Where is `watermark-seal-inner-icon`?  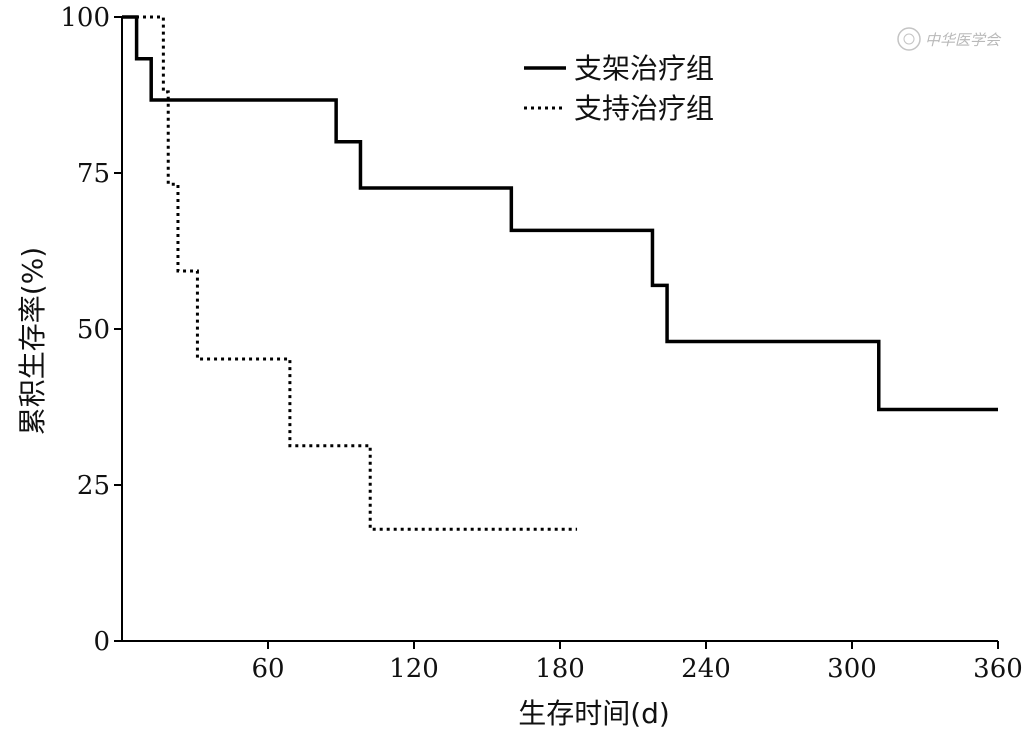
watermark-seal-inner-icon is located at coordinates (909, 39).